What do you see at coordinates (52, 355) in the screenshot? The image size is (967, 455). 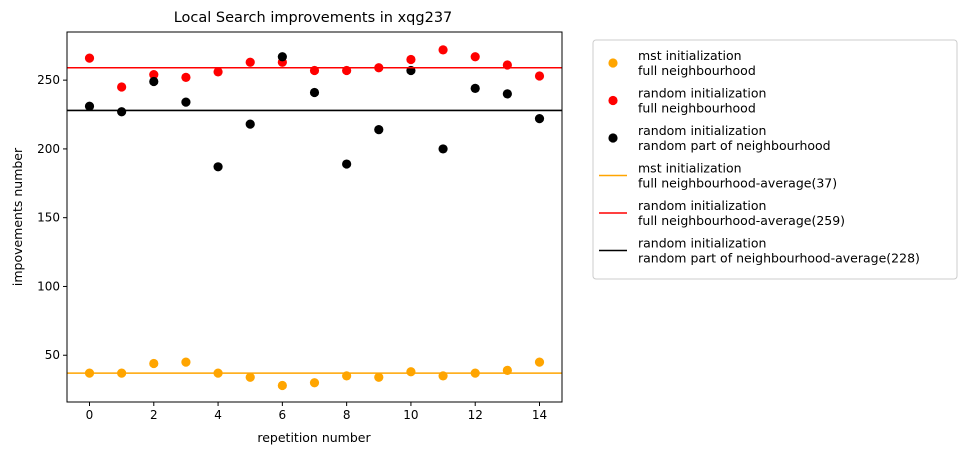 I see `y-tick-label: 50` at bounding box center [52, 355].